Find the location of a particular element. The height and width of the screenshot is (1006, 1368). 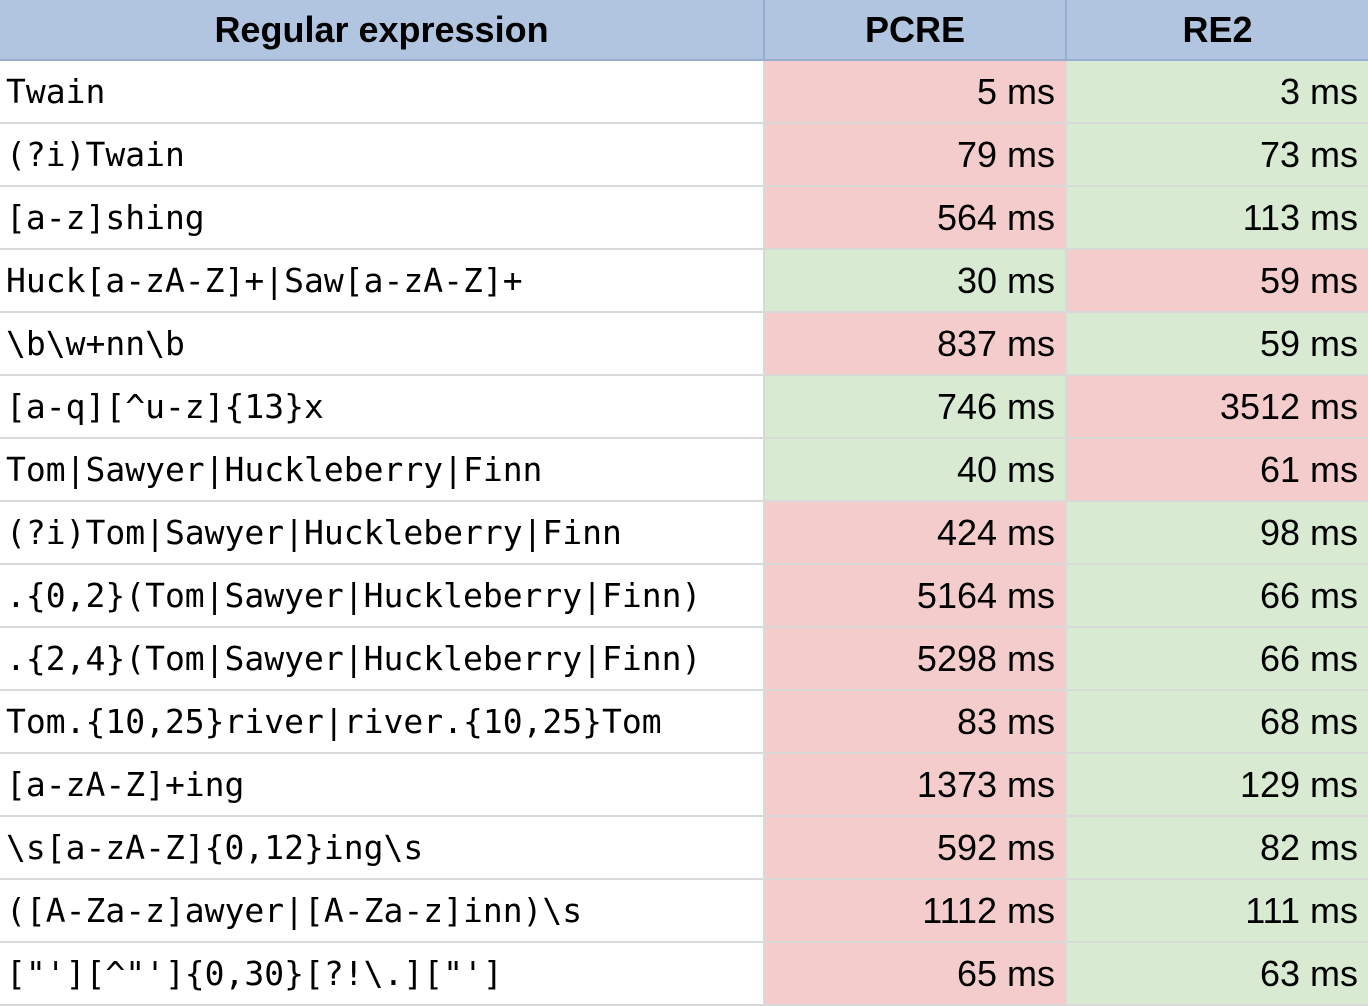

regex-cell: ["'][^"']{0,30}[?!\.]["'] is located at coordinates (382, 974).